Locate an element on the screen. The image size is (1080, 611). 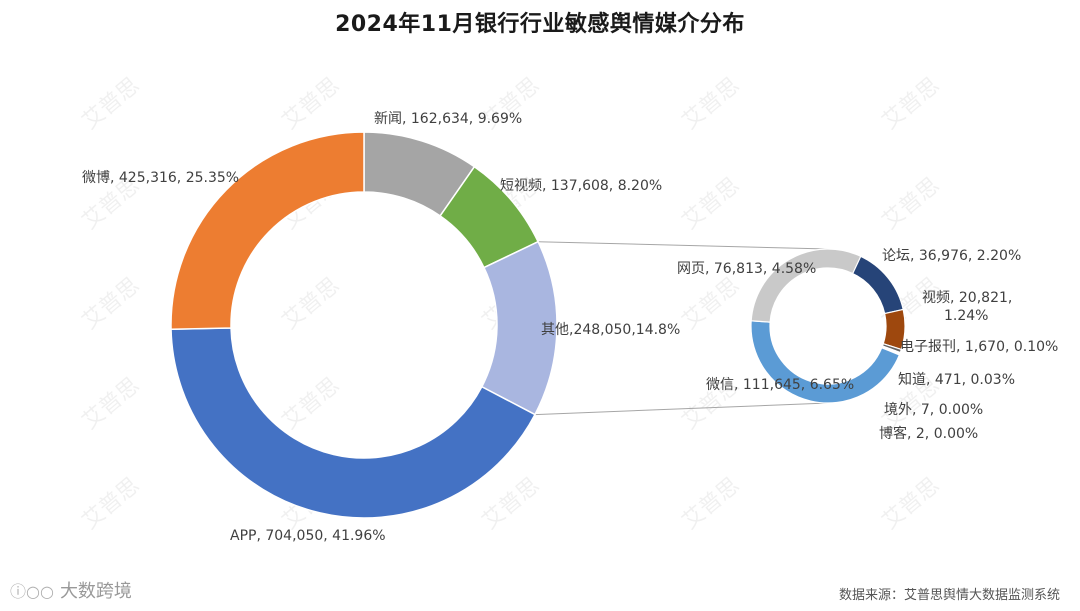
main-data-label: 其他,248,050,14.8% is located at coordinates (610, 330).